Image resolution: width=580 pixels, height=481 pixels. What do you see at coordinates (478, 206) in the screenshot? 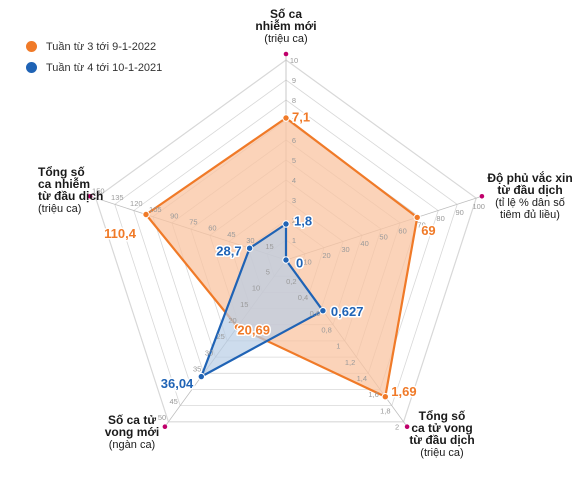
I see `tick-label: 100` at bounding box center [478, 206].